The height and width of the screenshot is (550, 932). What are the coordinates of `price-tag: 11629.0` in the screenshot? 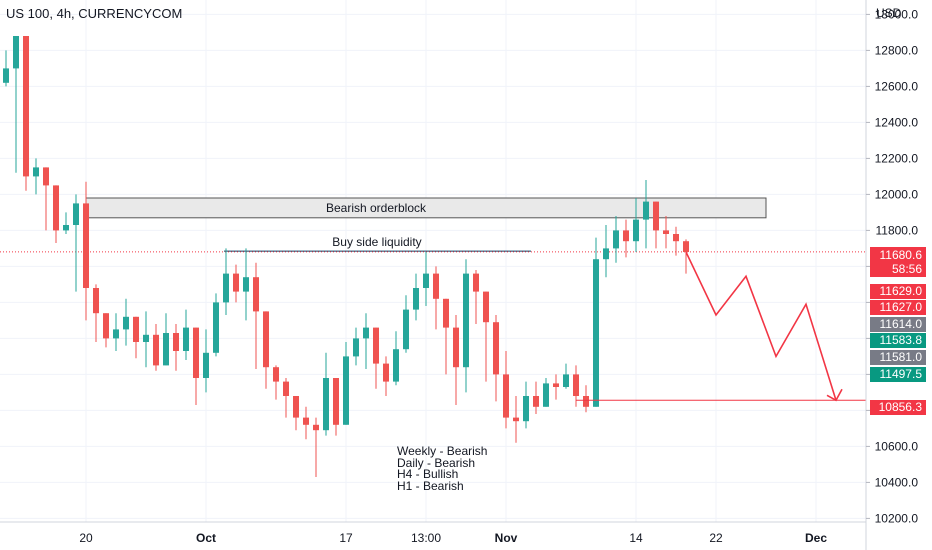 It's located at (898, 291).